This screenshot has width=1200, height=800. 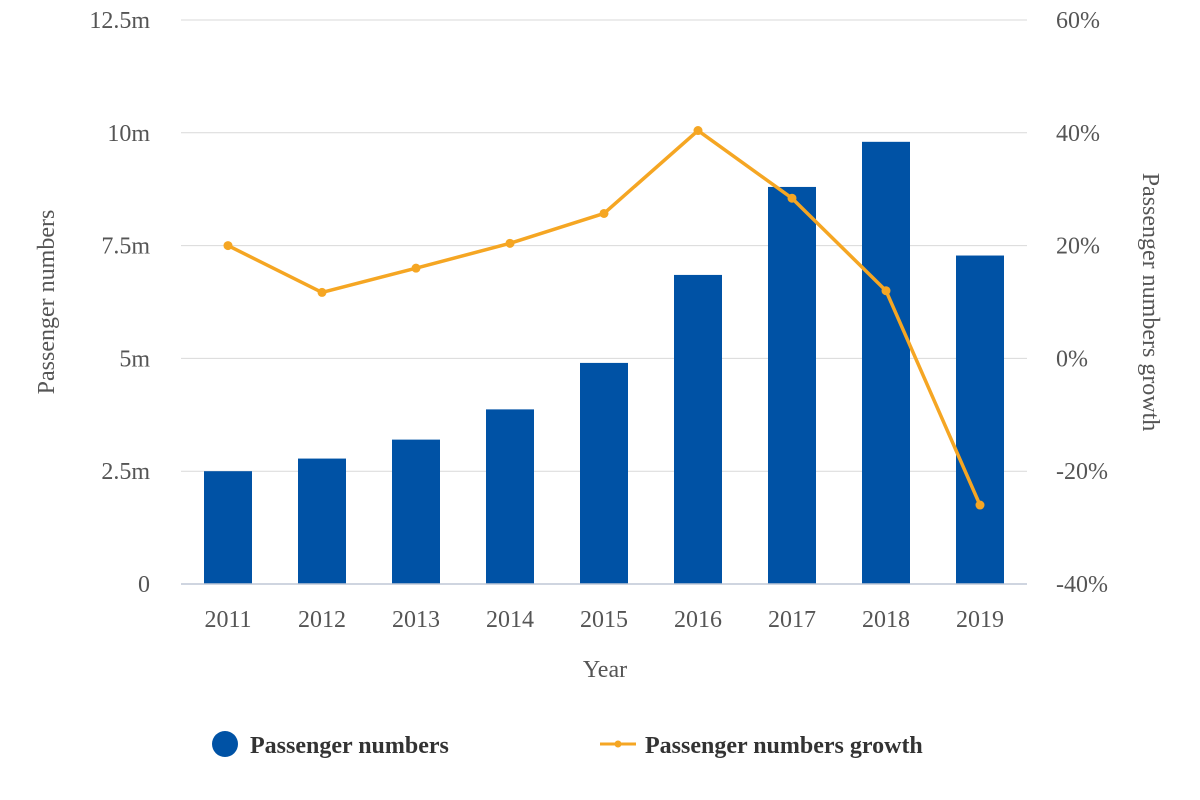 What do you see at coordinates (125, 472) in the screenshot?
I see `y-tick-label: 2.5m` at bounding box center [125, 472].